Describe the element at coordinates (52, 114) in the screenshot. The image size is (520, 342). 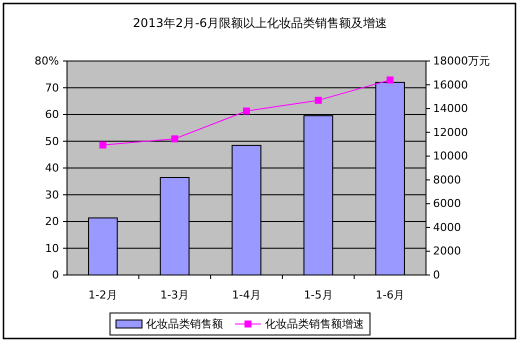
I see `y-tick-label: 60` at that location.